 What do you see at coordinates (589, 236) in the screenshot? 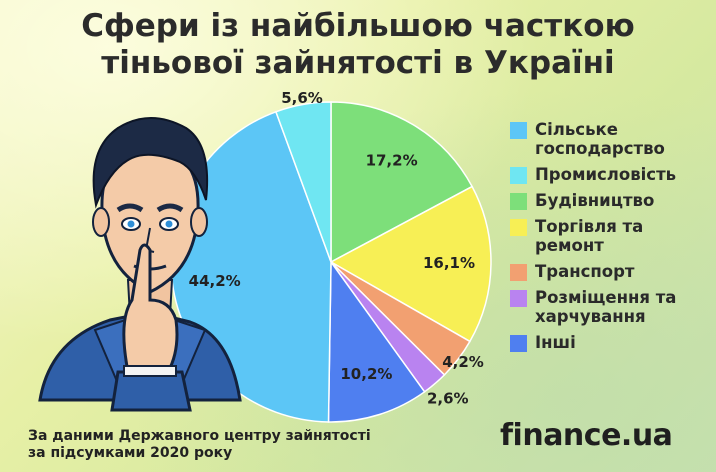
I see `legend-label: Торгівля та ремонт` at bounding box center [589, 236].